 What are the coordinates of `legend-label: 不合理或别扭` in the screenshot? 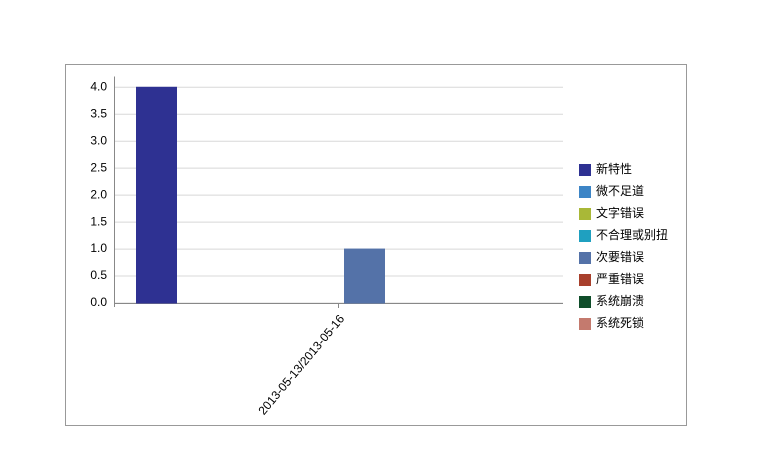 It's located at (632, 234).